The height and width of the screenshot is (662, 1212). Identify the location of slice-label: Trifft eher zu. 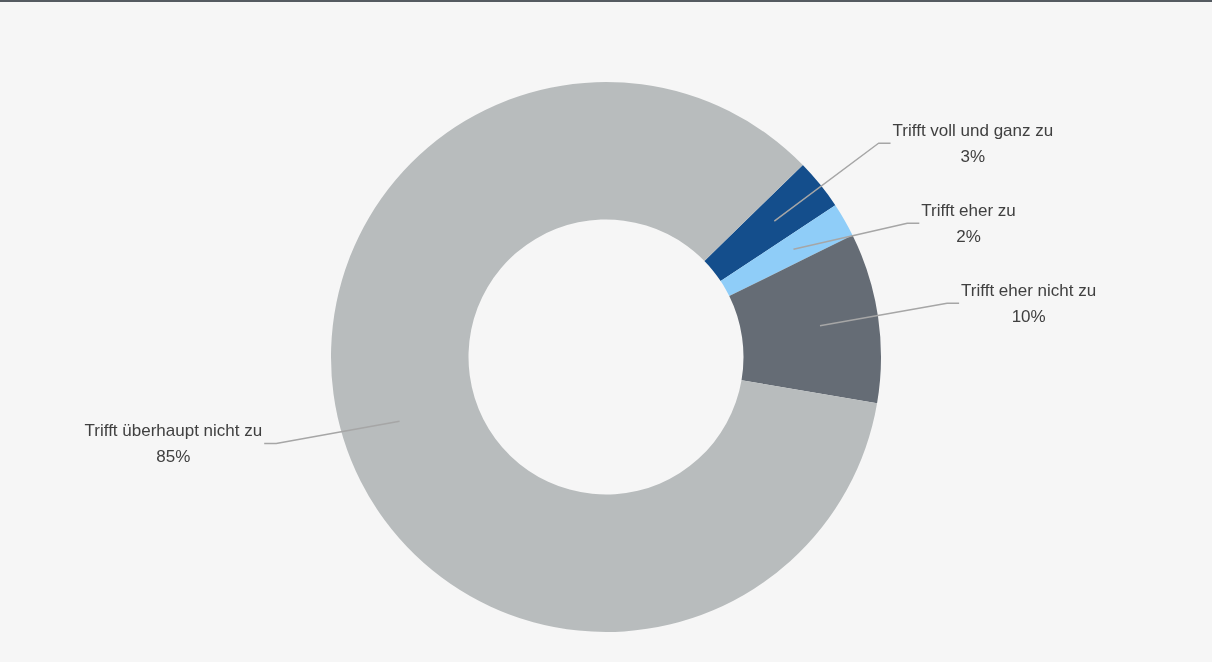
(968, 210).